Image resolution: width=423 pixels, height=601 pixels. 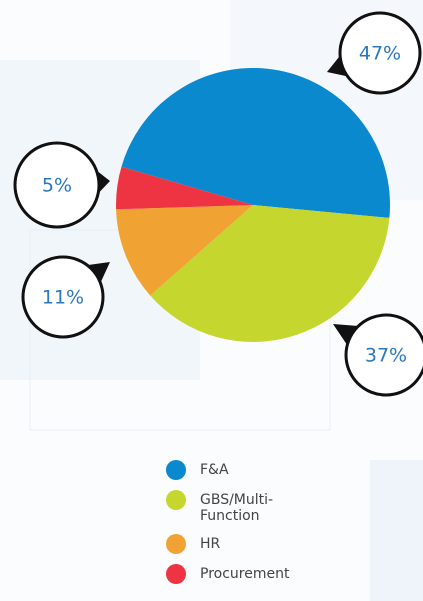 I want to click on legend: F&A GBS/Multi-Function HR Procurement, so click(x=236, y=527).